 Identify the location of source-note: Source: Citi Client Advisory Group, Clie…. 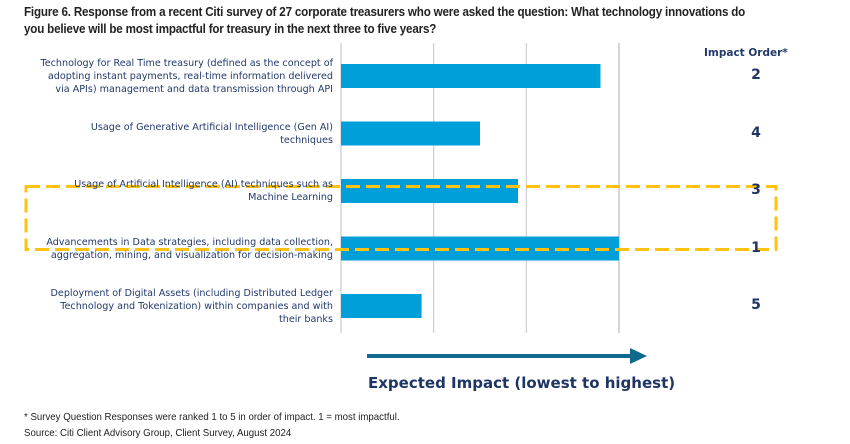
(158, 433).